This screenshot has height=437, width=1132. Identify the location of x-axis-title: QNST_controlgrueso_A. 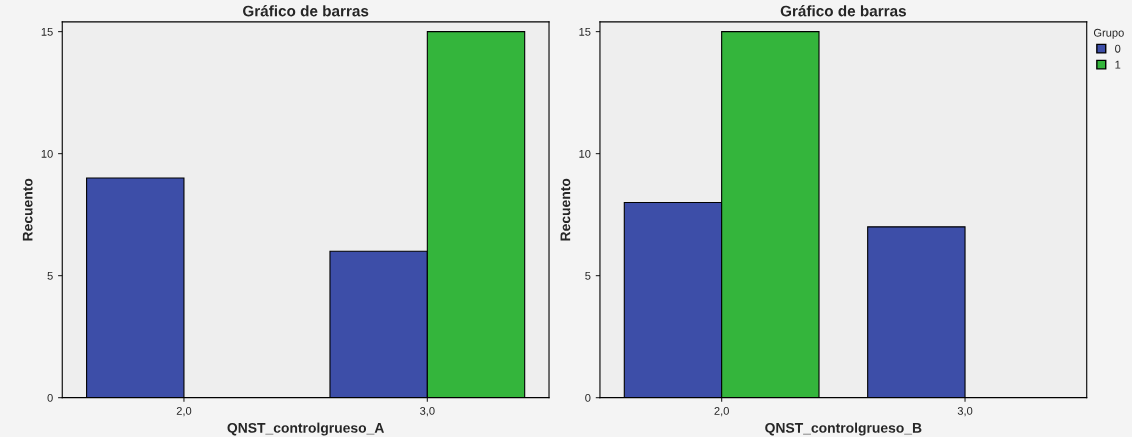
(305, 429).